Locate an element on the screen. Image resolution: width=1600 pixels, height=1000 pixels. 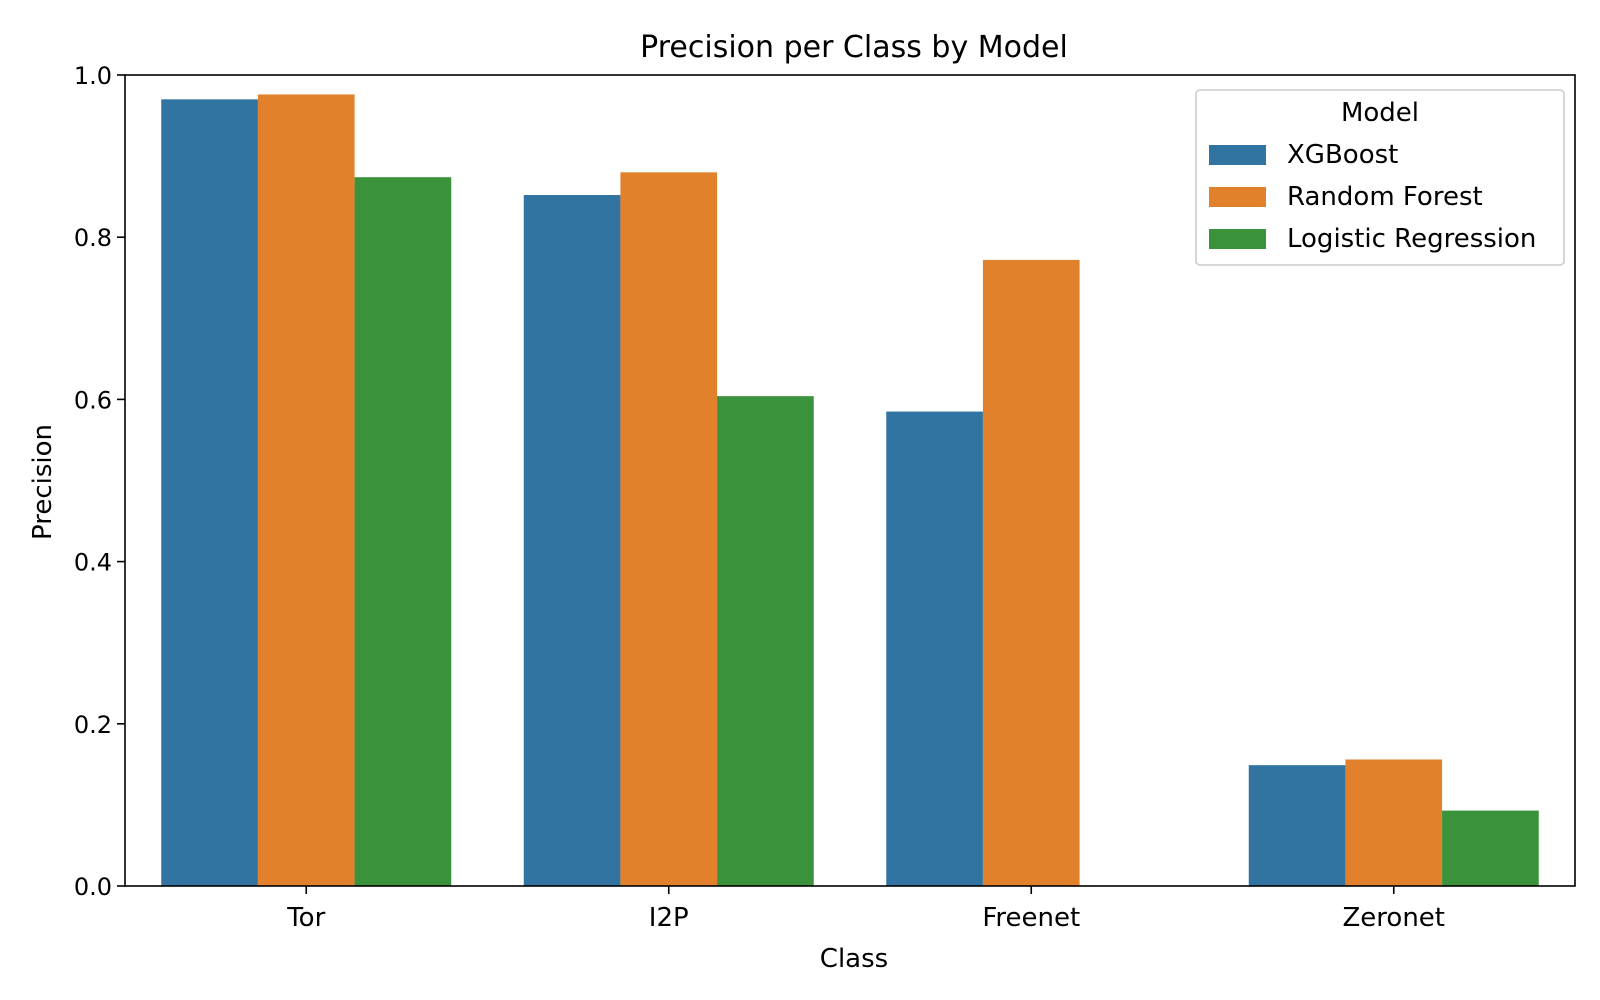
legend-label: XGBoost is located at coordinates (1342, 155).